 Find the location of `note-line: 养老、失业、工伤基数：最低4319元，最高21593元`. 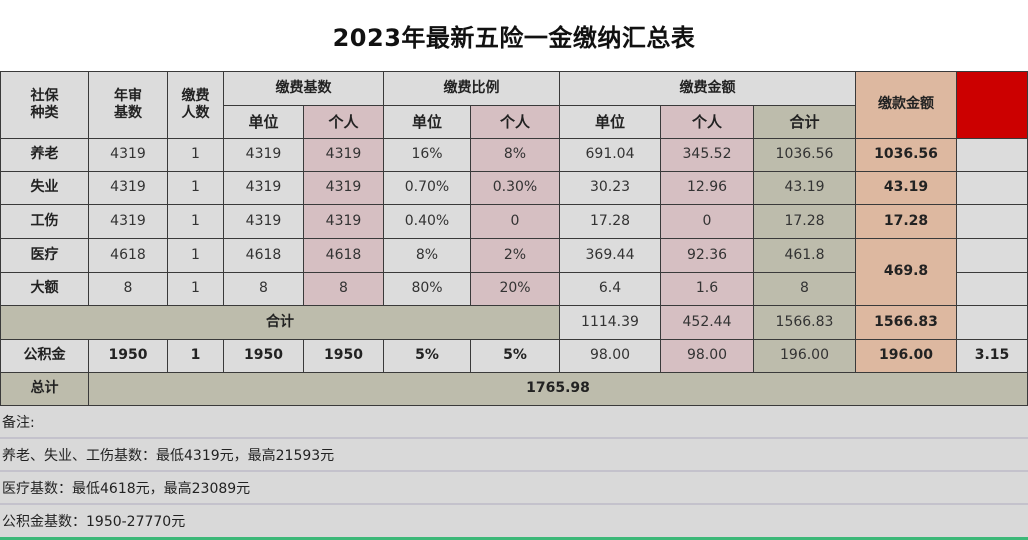

note-line: 养老、失业、工伤基数：最低4319元，最高21593元 is located at coordinates (514, 455).